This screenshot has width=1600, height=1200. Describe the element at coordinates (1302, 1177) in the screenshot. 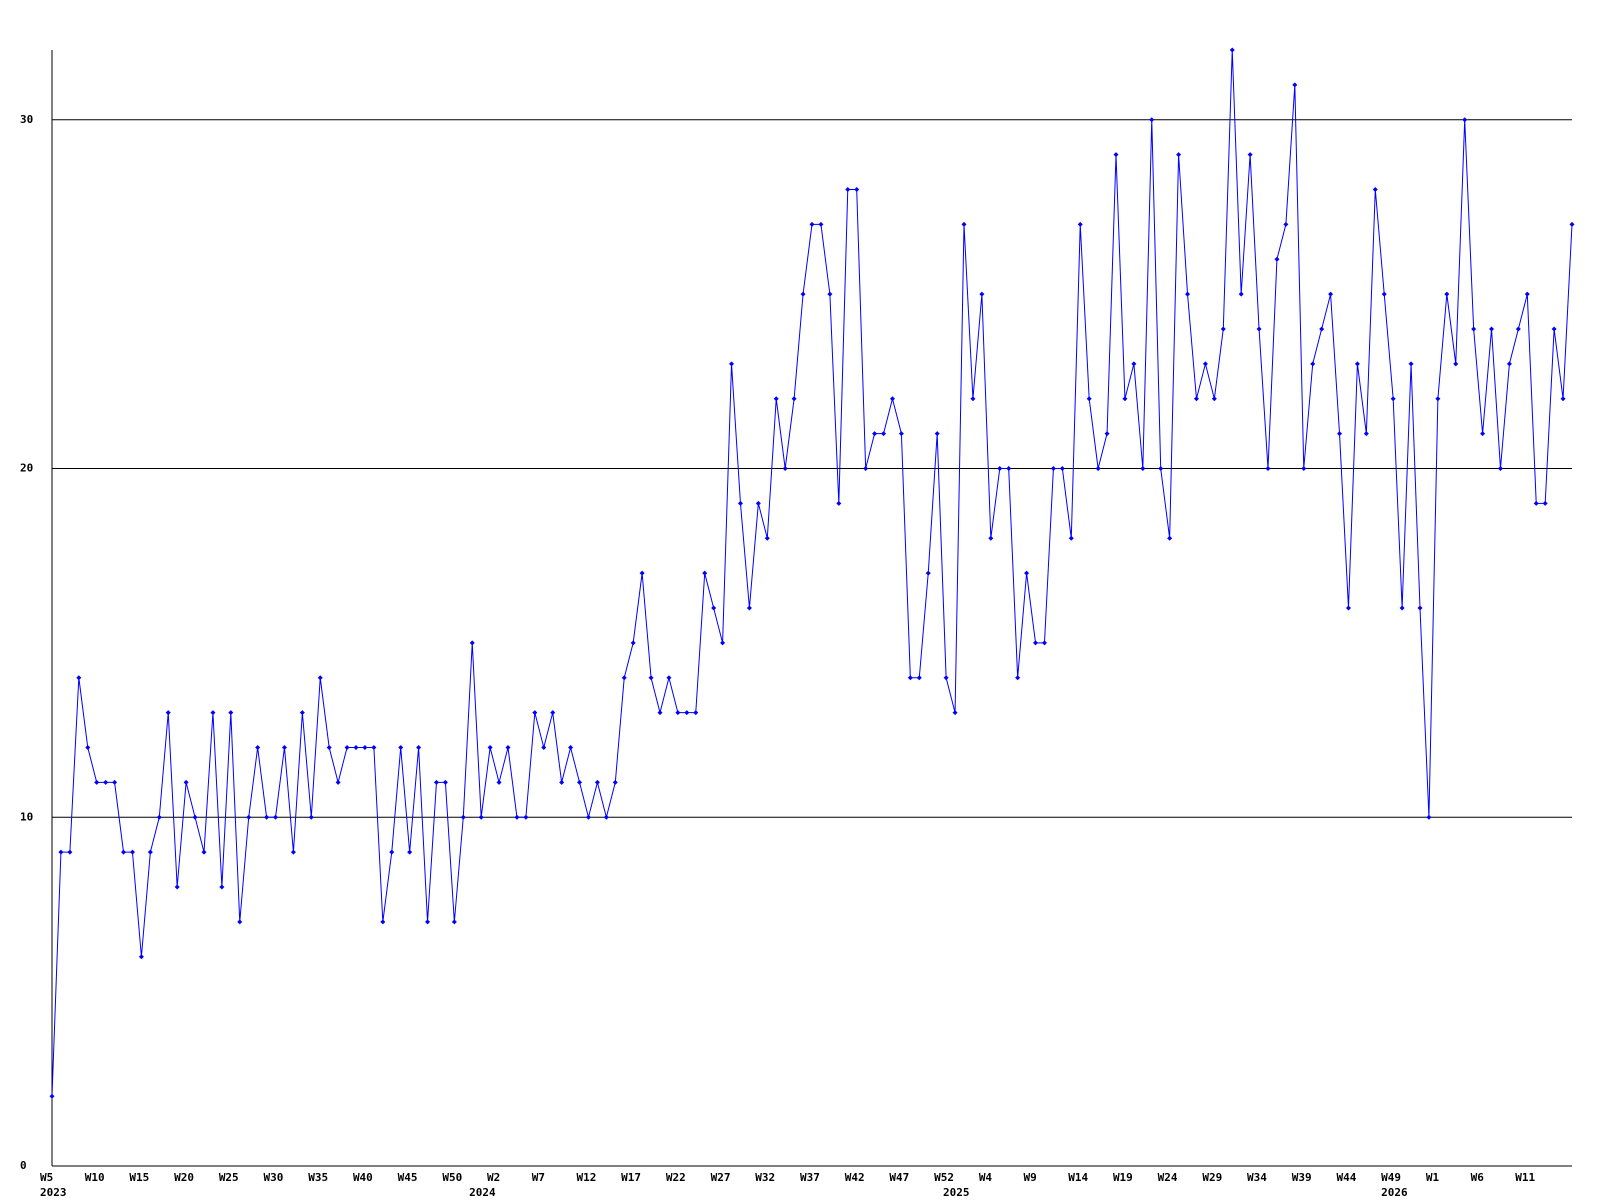

I see `x-tick-label: W39` at that location.